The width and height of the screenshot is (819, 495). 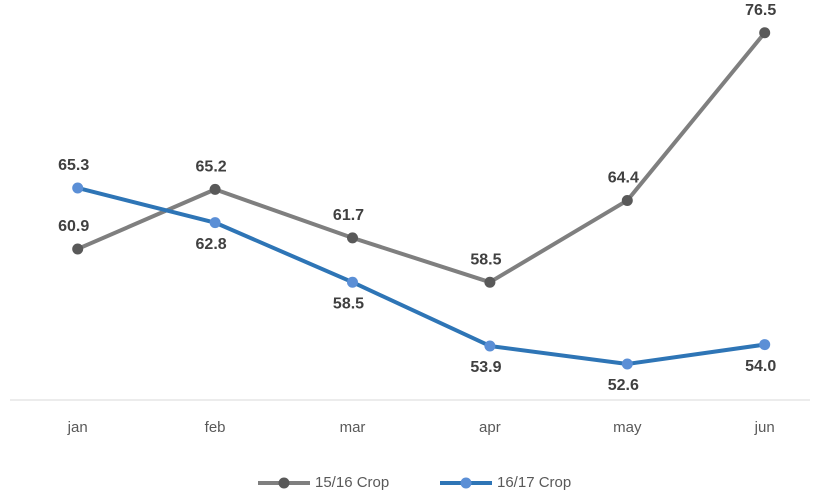 What do you see at coordinates (623, 178) in the screenshot?
I see `data-label: 64.4` at bounding box center [623, 178].